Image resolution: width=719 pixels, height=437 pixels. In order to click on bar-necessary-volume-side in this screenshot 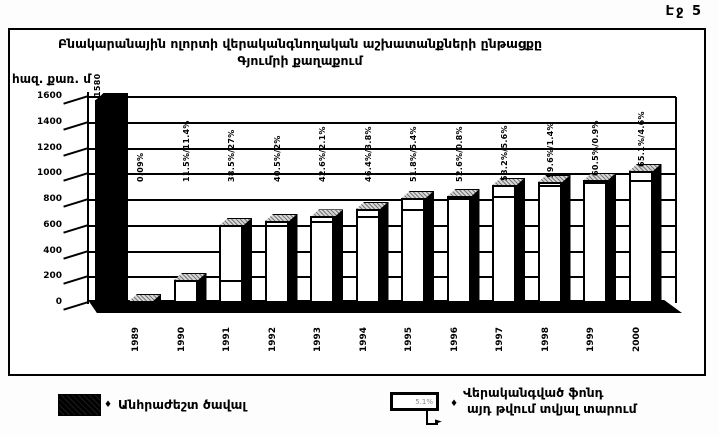, I will do `click(123, 197)`.